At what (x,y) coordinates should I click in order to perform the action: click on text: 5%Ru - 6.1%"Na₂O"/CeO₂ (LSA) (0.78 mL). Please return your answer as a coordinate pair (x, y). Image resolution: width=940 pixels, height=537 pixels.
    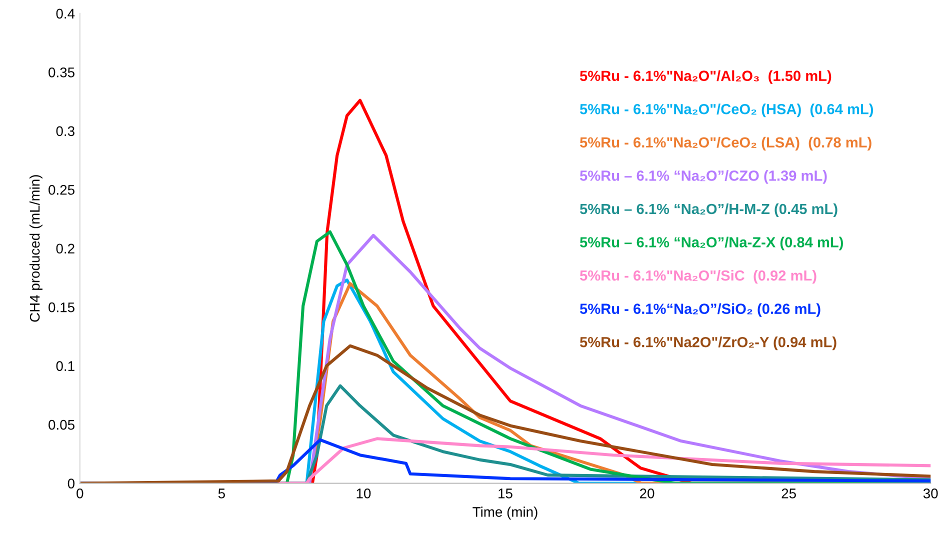
    Looking at the image, I should click on (726, 143).